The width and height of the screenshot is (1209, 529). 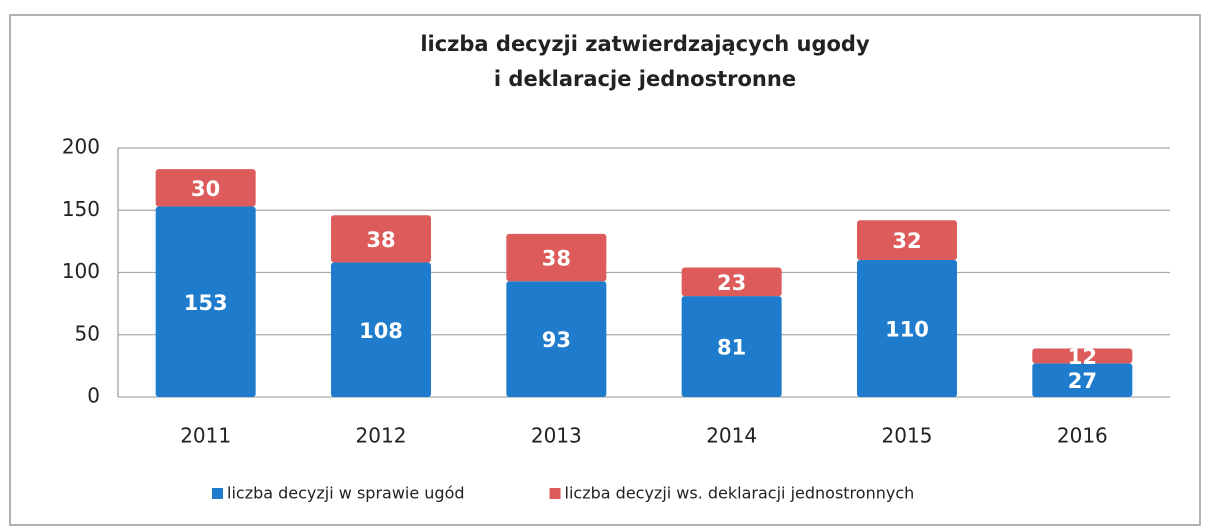 I want to click on legend-label: liczba decyzji w sprawie ugód, so click(x=346, y=493).